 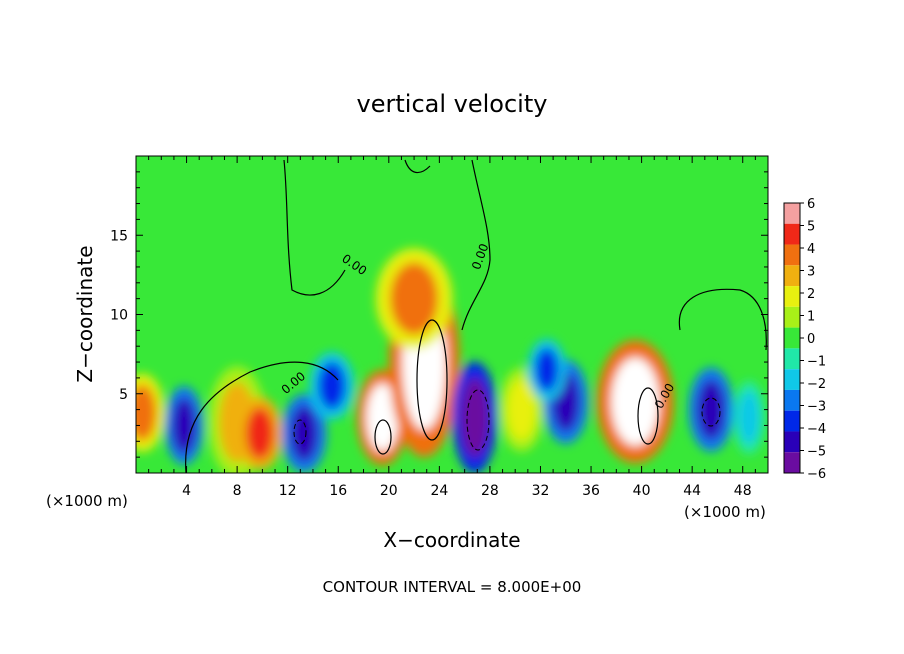 I want to click on x-unit-right: (×1000 m), so click(x=725, y=512).